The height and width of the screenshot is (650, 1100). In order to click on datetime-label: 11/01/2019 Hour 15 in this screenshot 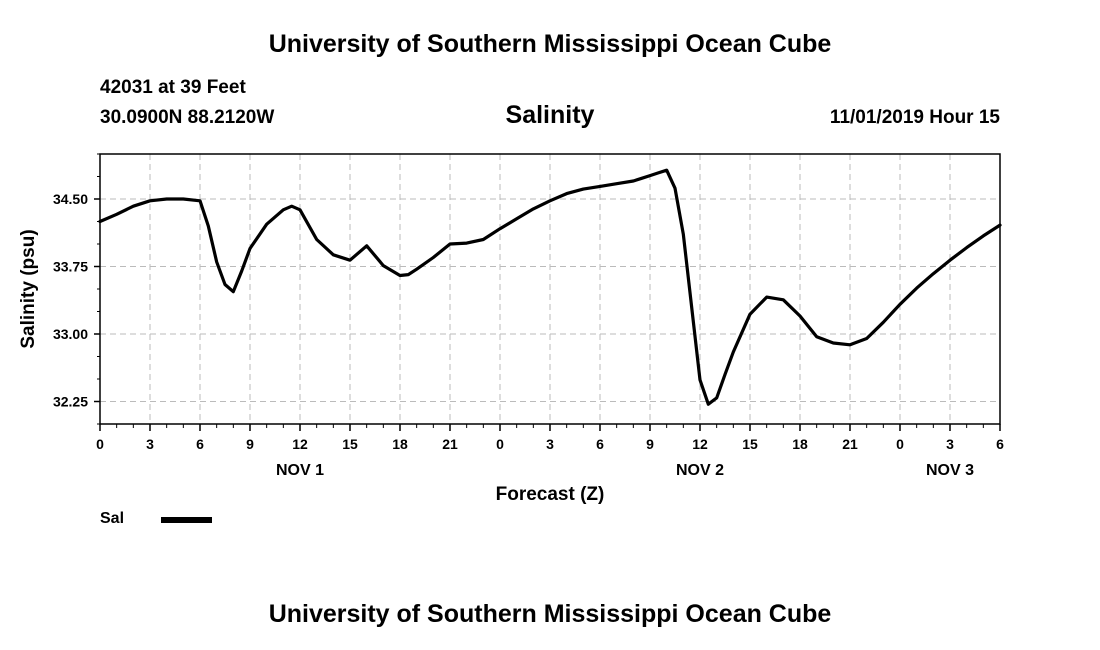, I will do `click(914, 117)`.